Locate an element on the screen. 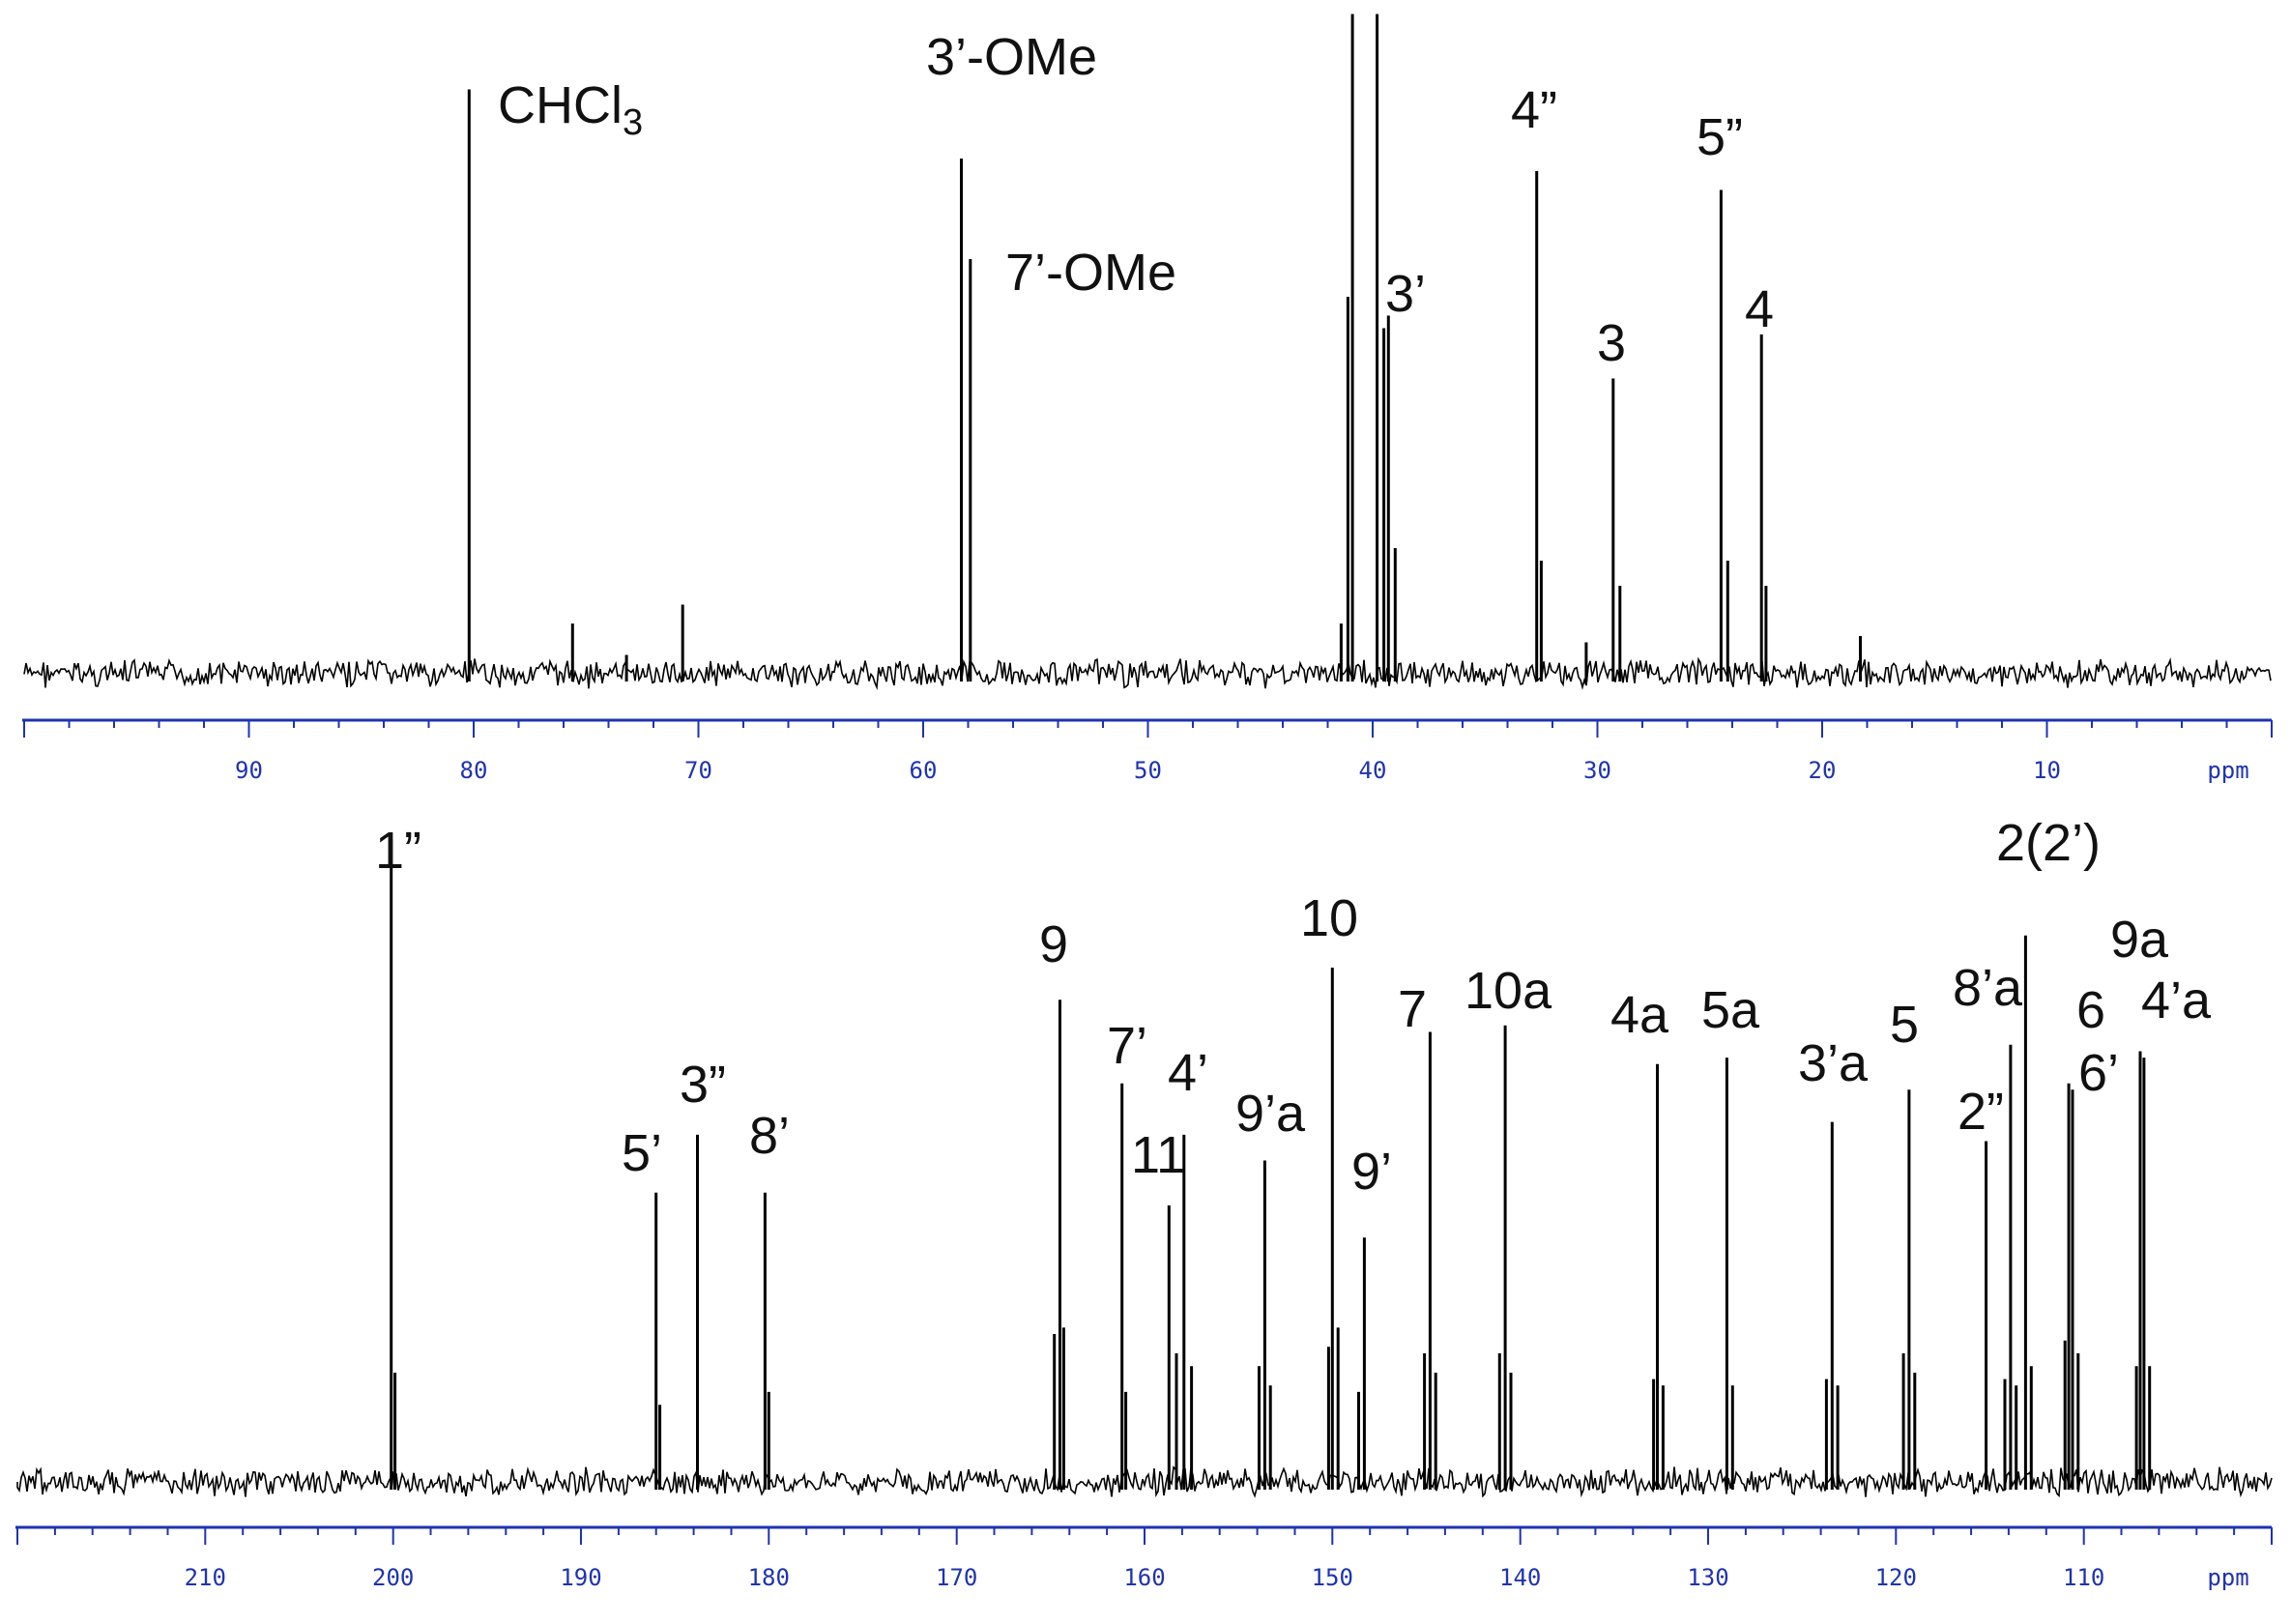 Image resolution: width=2291 pixels, height=1624 pixels. x-tick-label: 210 is located at coordinates (206, 1578).